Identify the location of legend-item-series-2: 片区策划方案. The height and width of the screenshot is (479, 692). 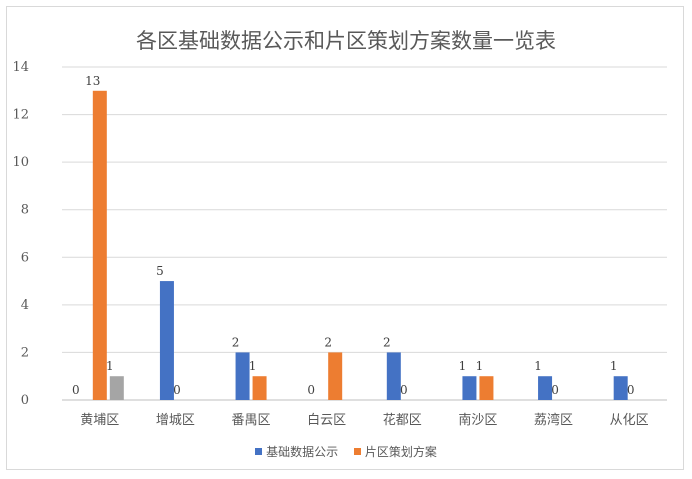
(395, 451).